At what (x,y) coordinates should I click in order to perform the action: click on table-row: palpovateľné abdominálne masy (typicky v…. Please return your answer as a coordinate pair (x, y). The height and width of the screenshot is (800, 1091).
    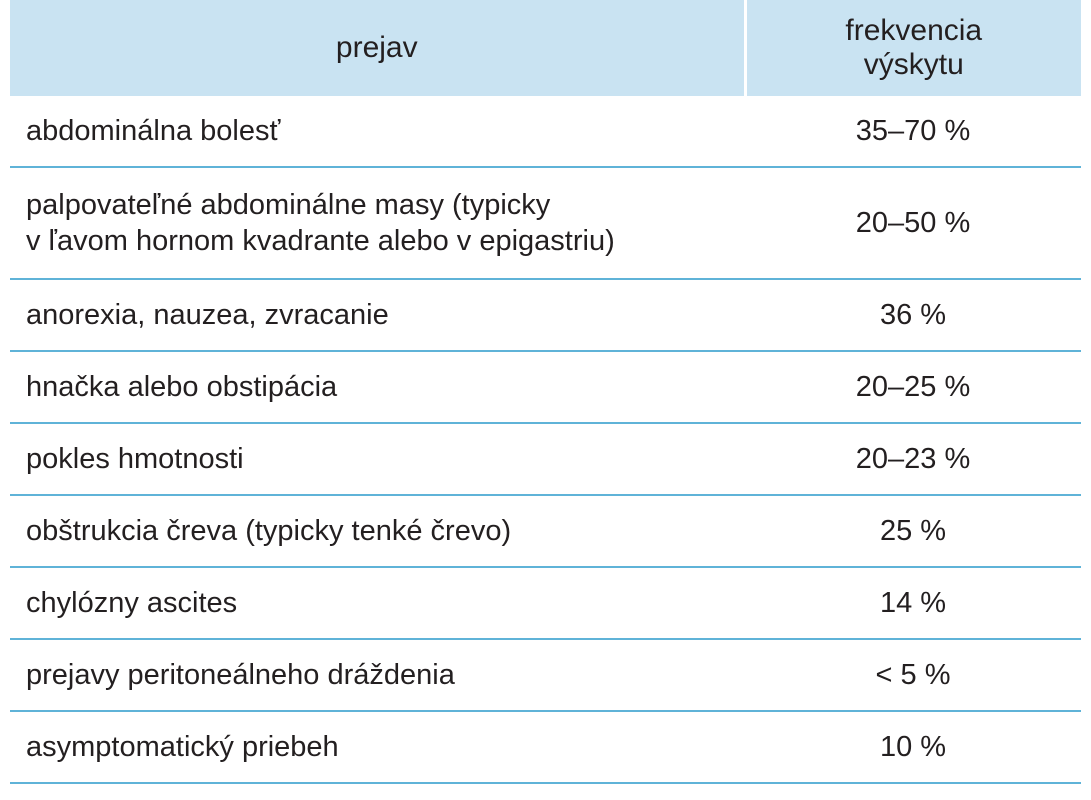
    Looking at the image, I should click on (545, 223).